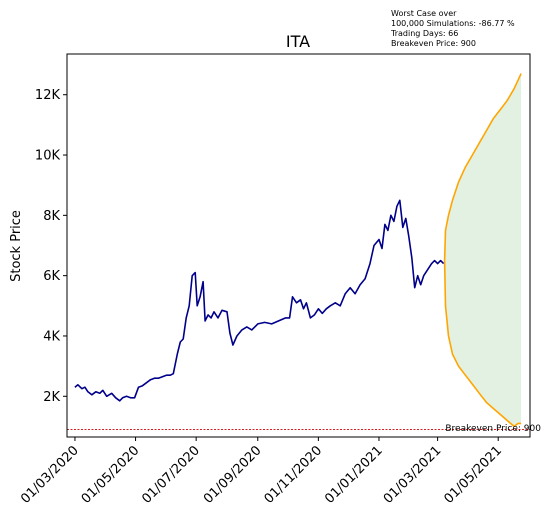 This screenshot has height=528, width=551. Describe the element at coordinates (433, 43) in the screenshot. I see `annotation-line-4: Breakeven Price: 900` at that location.